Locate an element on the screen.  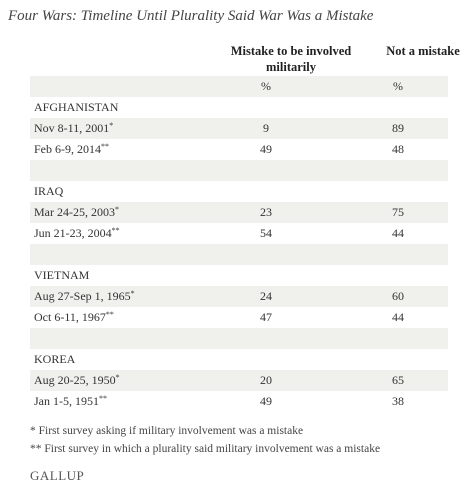
cell-value: 75 is located at coordinates (398, 212).